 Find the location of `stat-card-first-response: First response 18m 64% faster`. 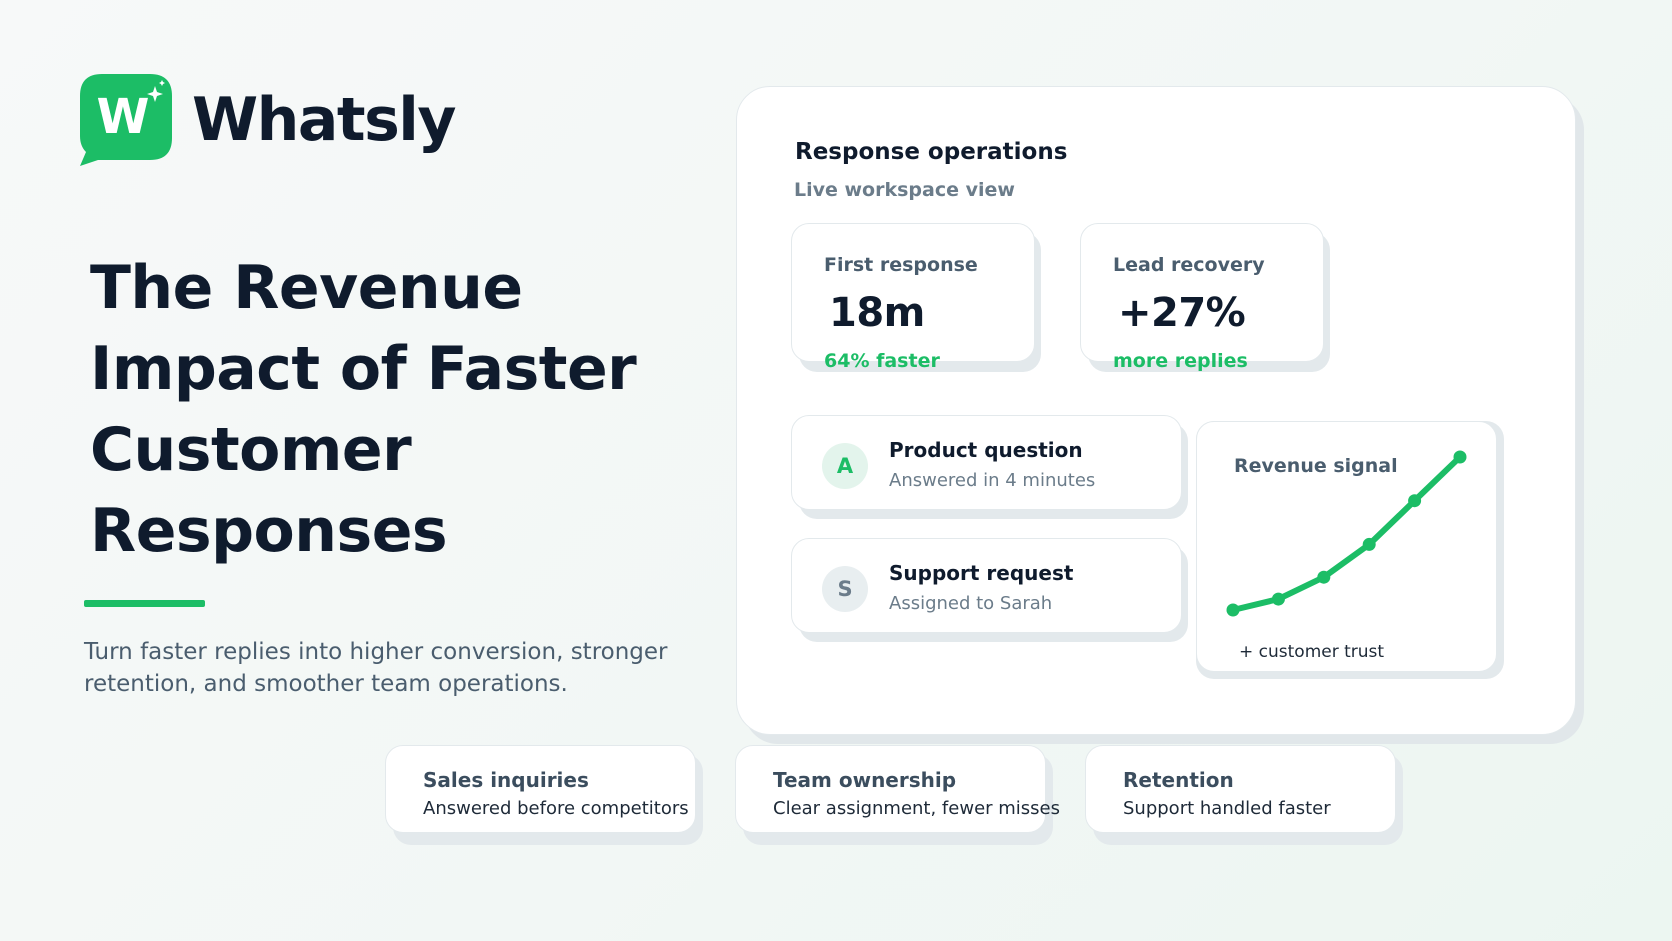

stat-card-first-response: First response 18m 64% faster is located at coordinates (913, 297).